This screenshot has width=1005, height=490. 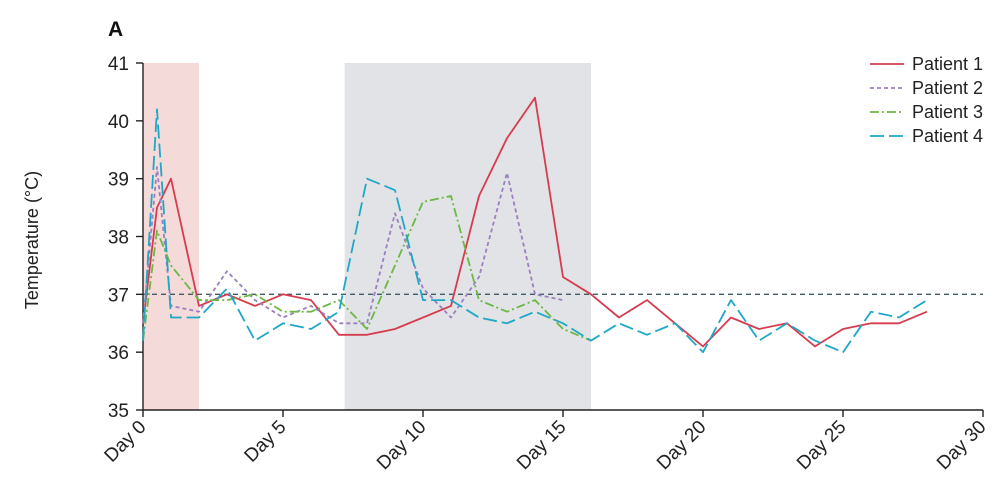 What do you see at coordinates (947, 88) in the screenshot?
I see `legend-entry-label: Patient 2` at bounding box center [947, 88].